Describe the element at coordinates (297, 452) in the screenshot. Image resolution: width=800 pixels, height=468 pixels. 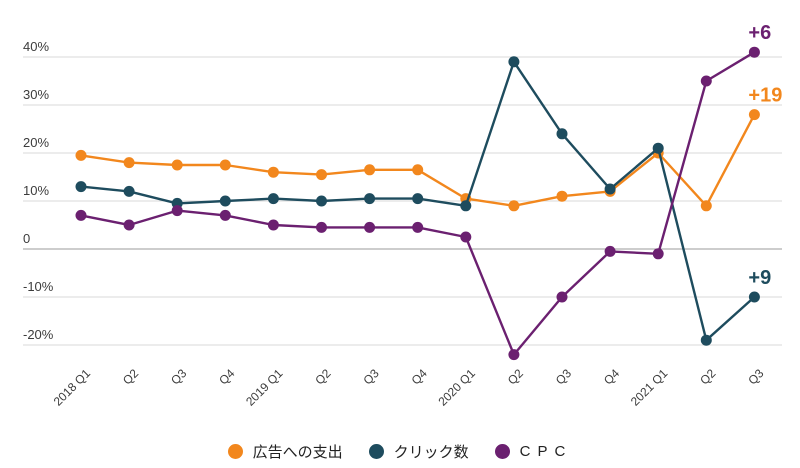
I see `legend-label-ad-spend: 広告への支出` at that location.